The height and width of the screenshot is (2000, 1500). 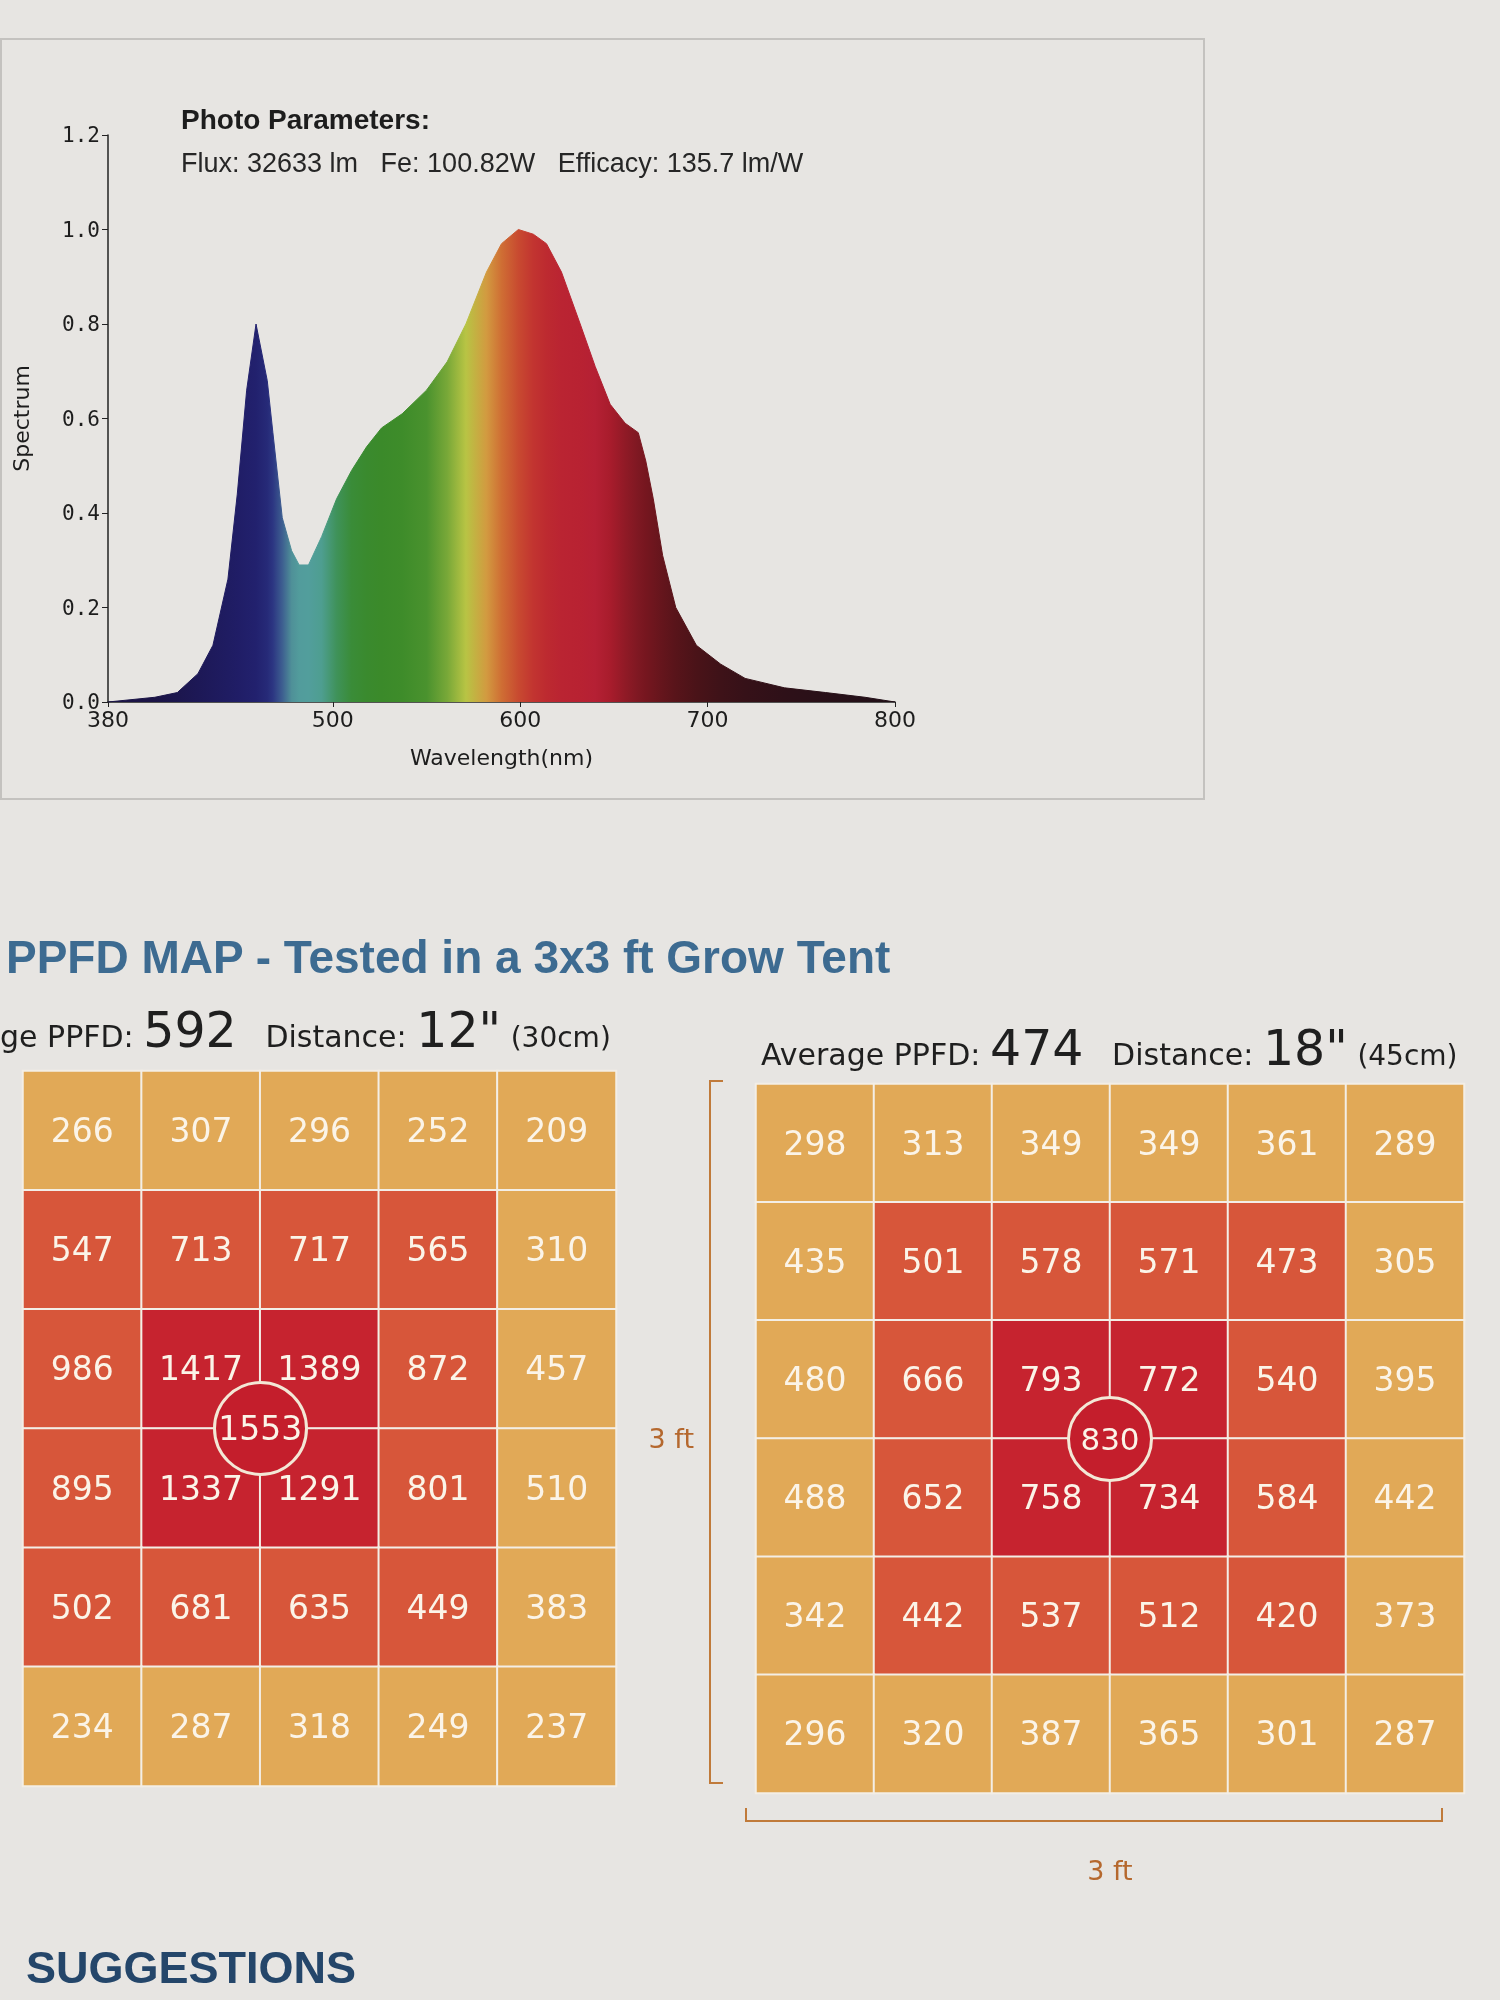 What do you see at coordinates (1405, 1143) in the screenshot?
I see `data-label: 289` at bounding box center [1405, 1143].